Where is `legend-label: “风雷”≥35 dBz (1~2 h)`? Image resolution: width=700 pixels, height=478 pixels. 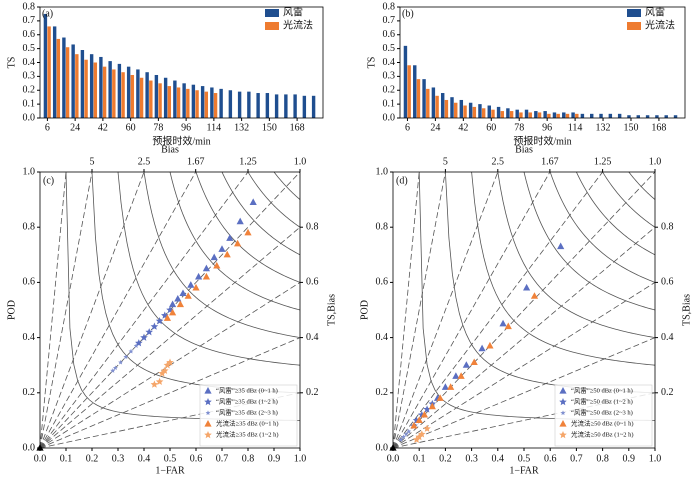 legend-label: “风雷”≥35 dBz (1~2 h) is located at coordinates (247, 401).